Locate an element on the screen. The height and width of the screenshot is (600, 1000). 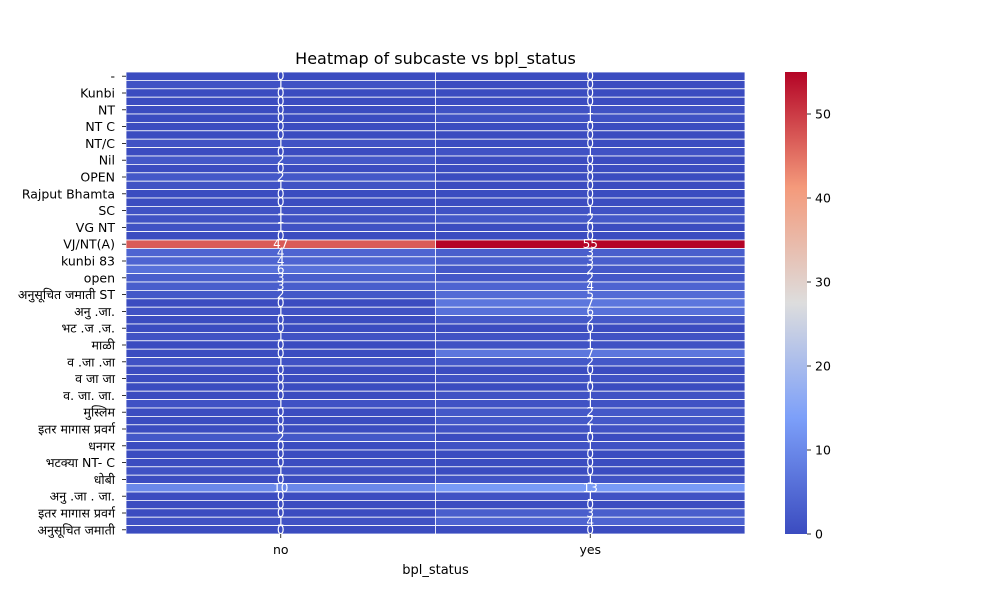
y-tick-label: VG NT is located at coordinates (96, 227).